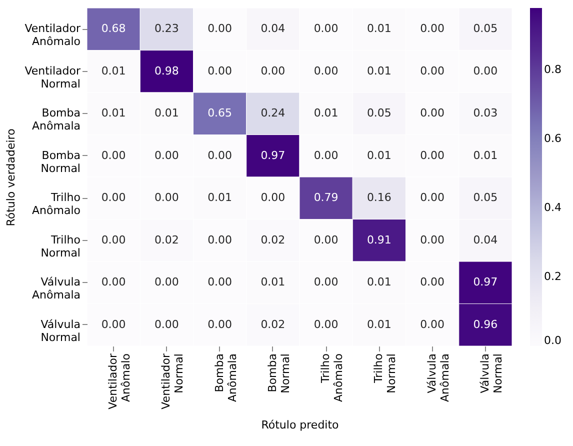 This screenshot has width=573, height=446. What do you see at coordinates (553, 340) in the screenshot?
I see `color-bar-label: 0.0` at bounding box center [553, 340].